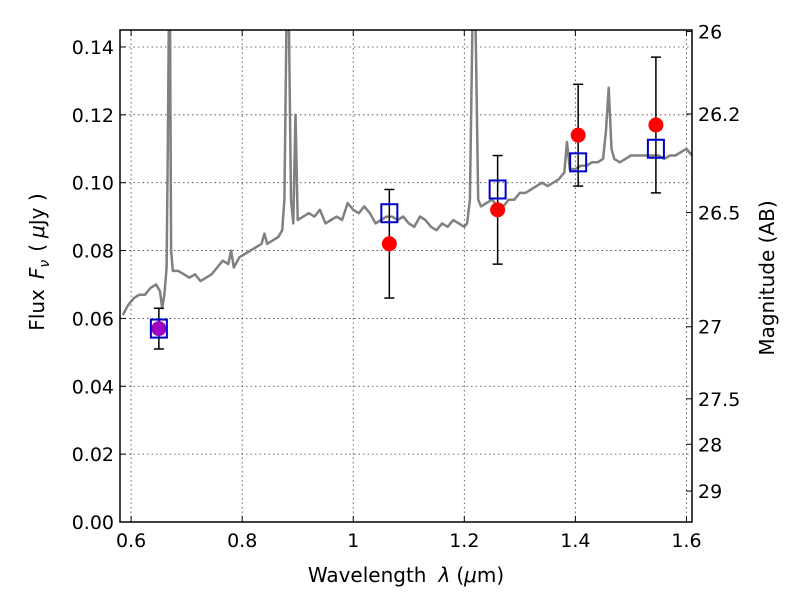 The width and height of the screenshot is (800, 600). I want to click on mag-tick-label: 26.5, so click(719, 214).